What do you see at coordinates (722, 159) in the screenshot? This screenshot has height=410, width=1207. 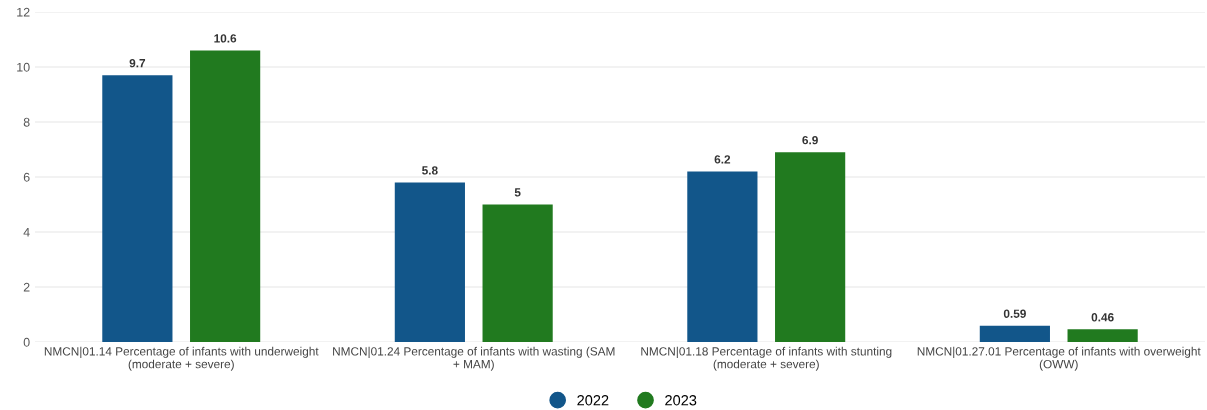 I see `data-label: 6.2` at bounding box center [722, 159].